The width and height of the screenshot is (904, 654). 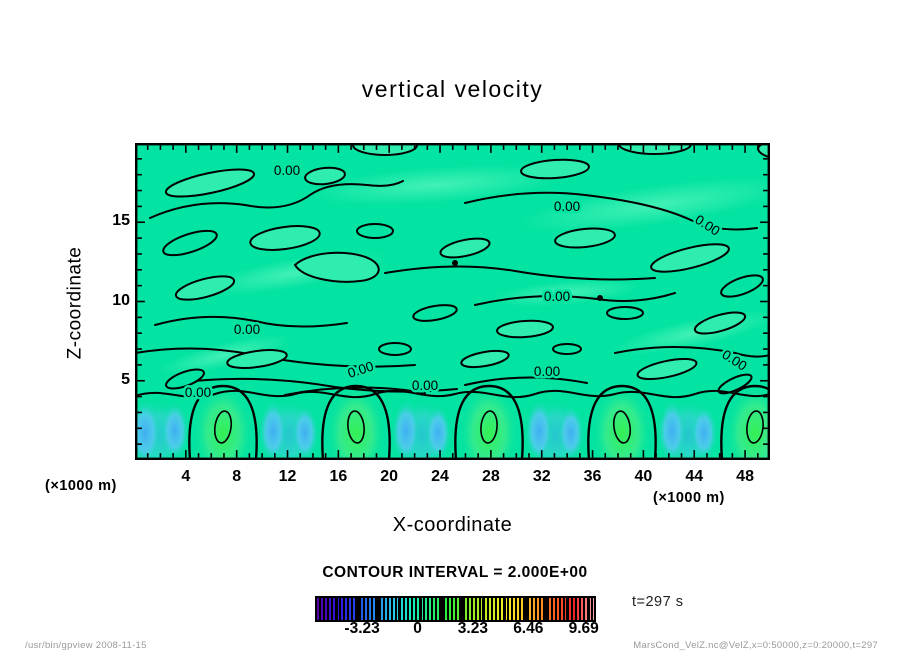 I want to click on x-tick-label: 32, so click(x=541, y=476).